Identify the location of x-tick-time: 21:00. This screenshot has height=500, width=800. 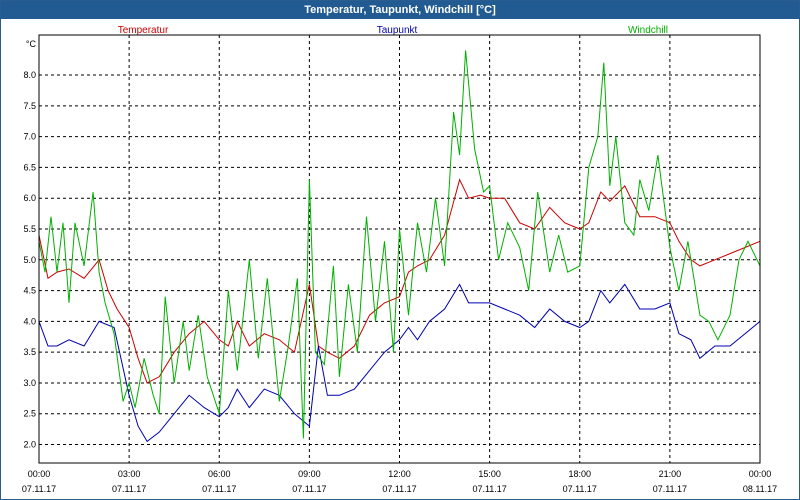
(670, 474).